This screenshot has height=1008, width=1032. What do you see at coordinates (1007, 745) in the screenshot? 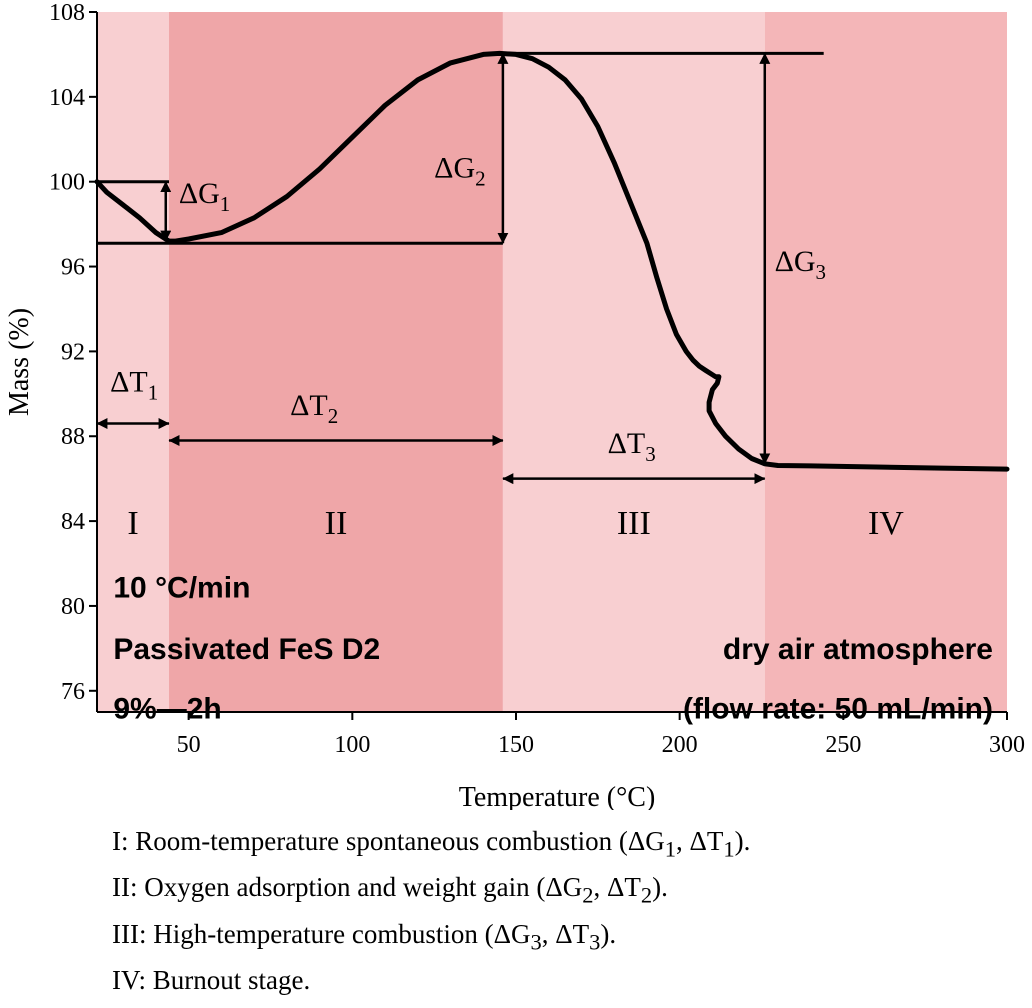
I see `x-tick-label: 300` at bounding box center [1007, 745].